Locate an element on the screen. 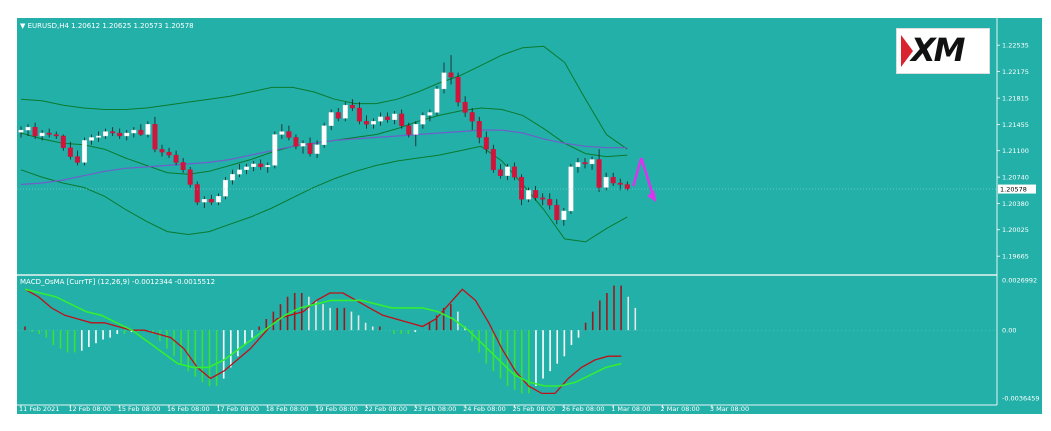 This screenshot has height=431, width=1051. macd-tick-label: 0.00 is located at coordinates (1009, 331).